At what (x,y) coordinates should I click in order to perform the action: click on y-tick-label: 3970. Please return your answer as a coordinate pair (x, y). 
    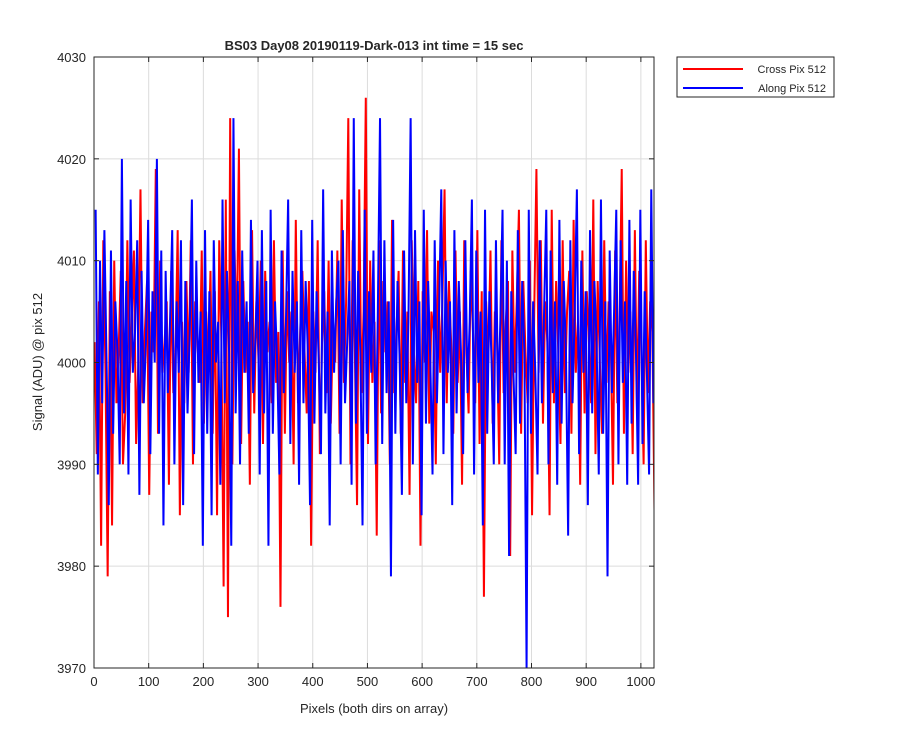
    Looking at the image, I should click on (71, 668).